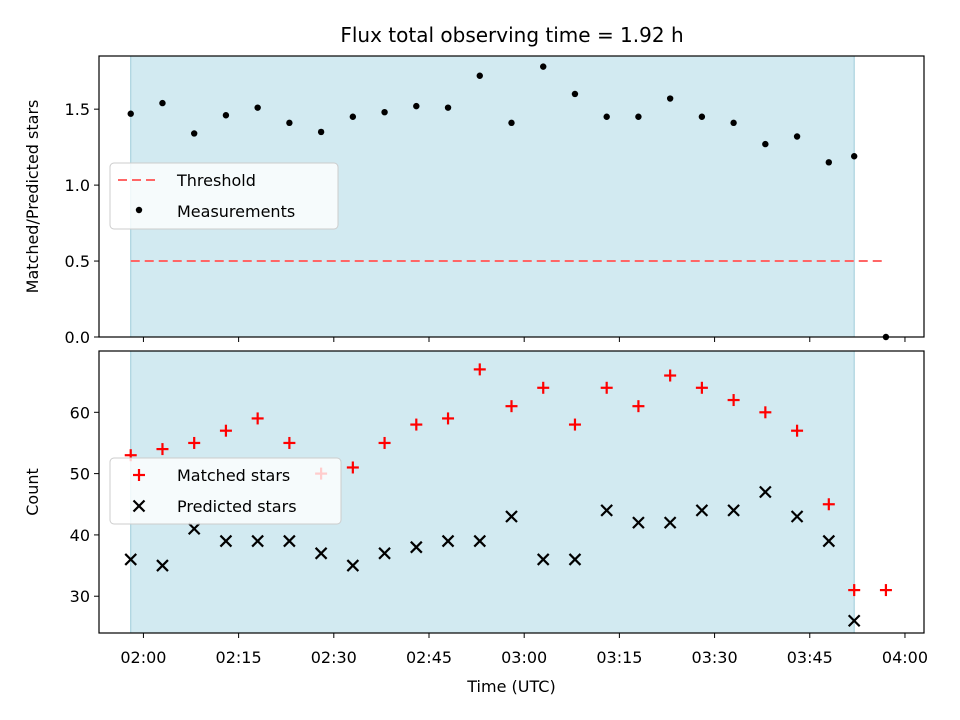 The width and height of the screenshot is (960, 720). I want to click on x-axis-label: Time (UTC), so click(510, 686).